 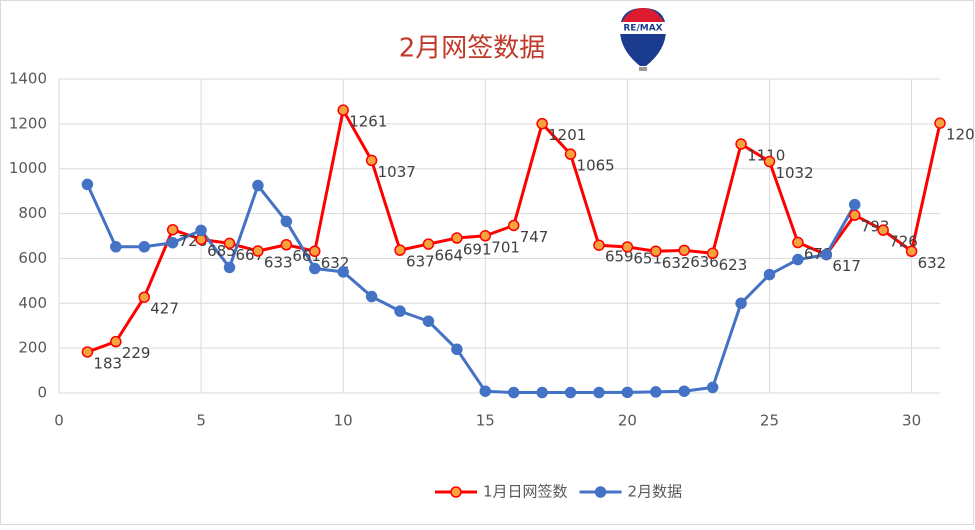 I want to click on data-label: 633, so click(x=278, y=263).